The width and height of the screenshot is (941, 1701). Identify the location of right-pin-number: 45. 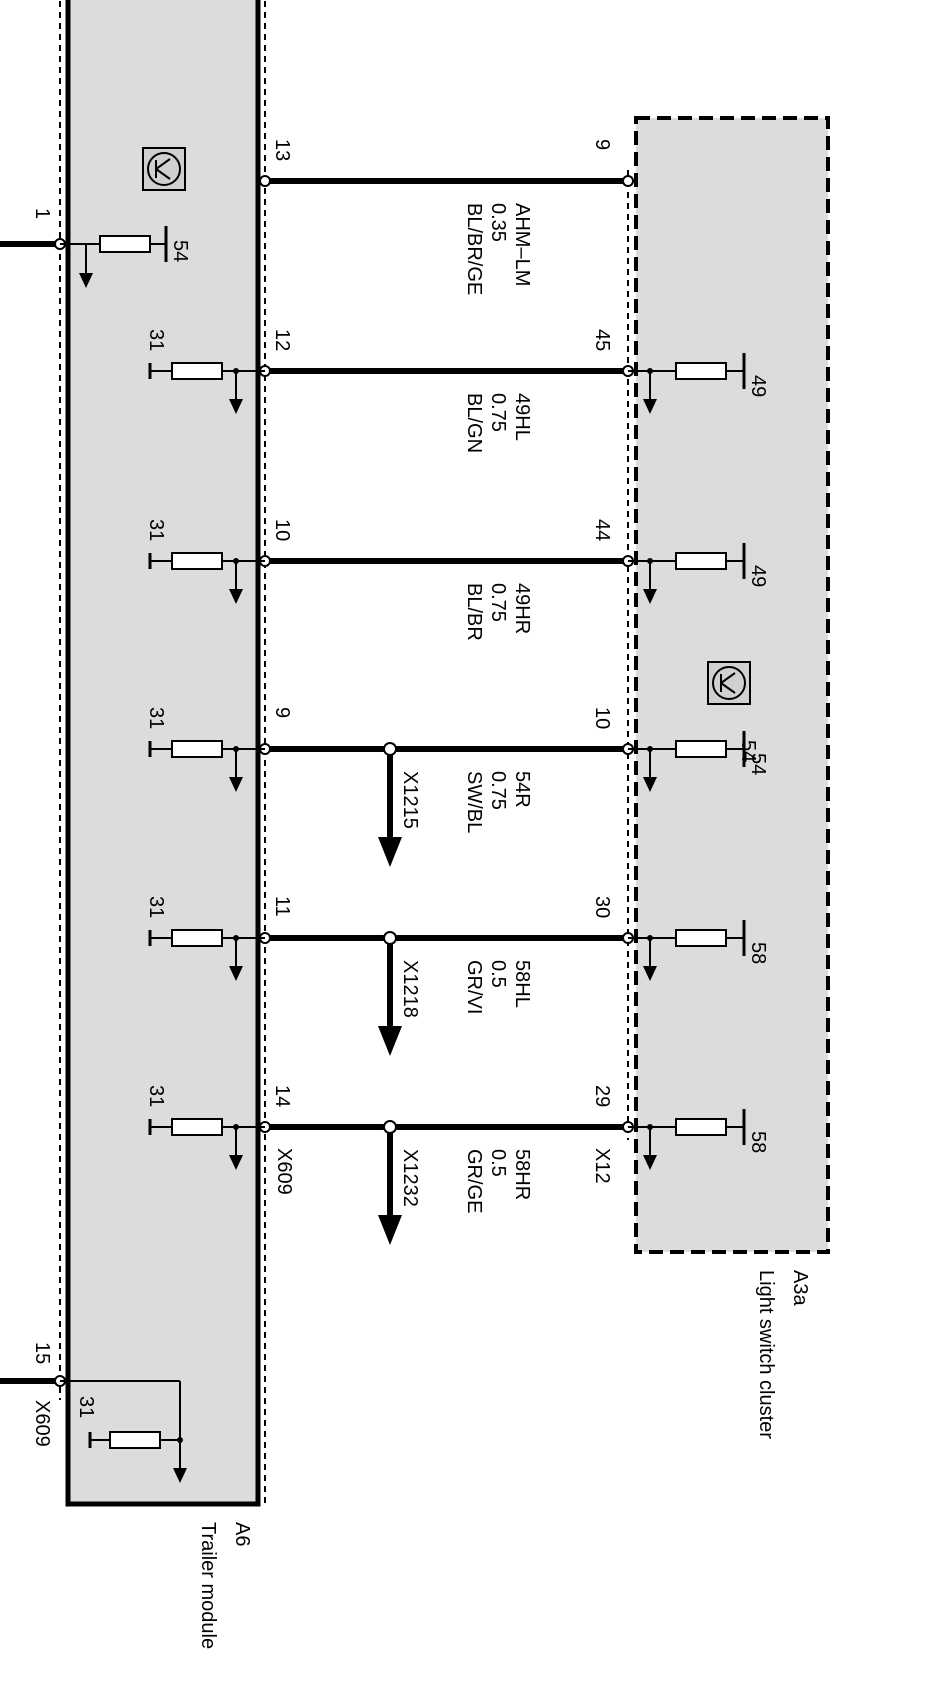
(602, 340).